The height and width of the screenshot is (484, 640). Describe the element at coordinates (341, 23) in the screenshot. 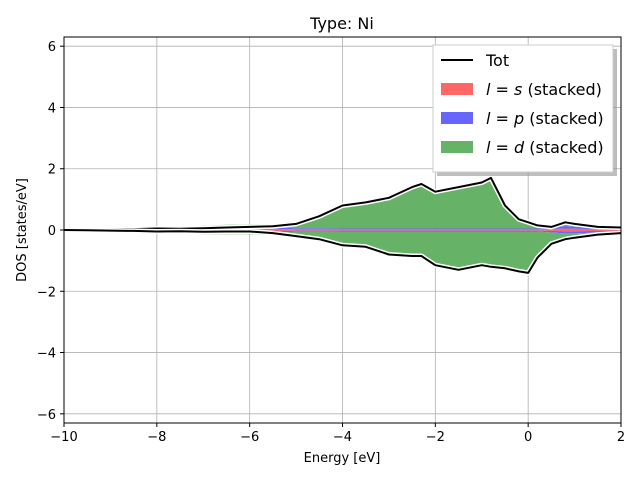

I see `chart-title: Type: Ni` at that location.